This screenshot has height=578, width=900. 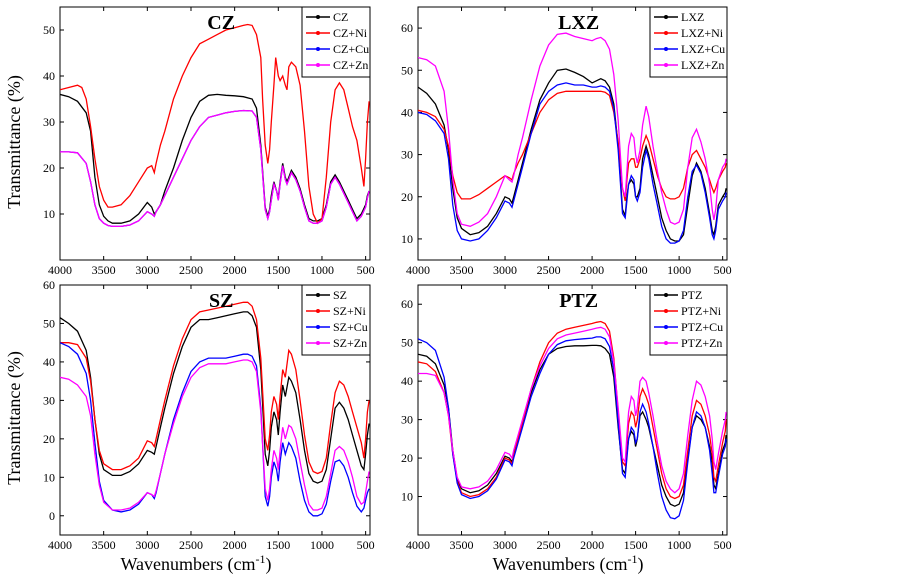 I want to click on legend: LXZ LXZ+Ni LXZ+Cu LXZ+Zn, so click(x=688, y=42).